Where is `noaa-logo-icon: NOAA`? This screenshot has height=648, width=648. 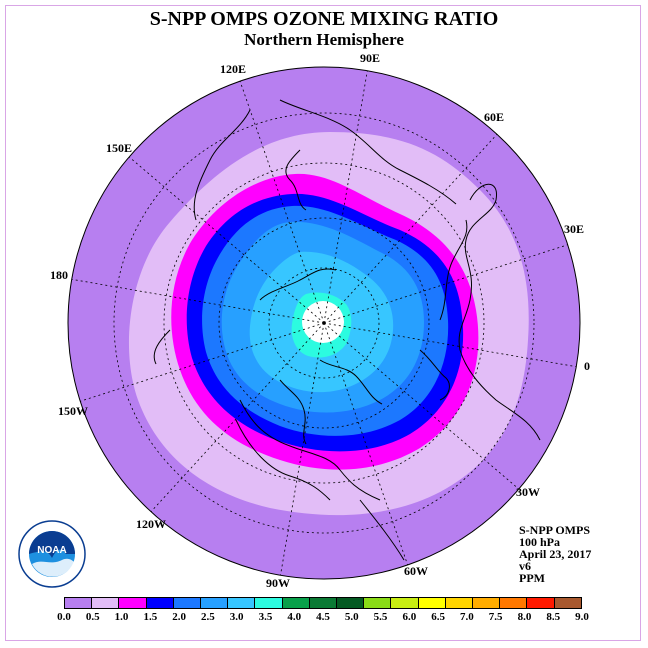
noaa-logo-icon: NOAA is located at coordinates (52, 554).